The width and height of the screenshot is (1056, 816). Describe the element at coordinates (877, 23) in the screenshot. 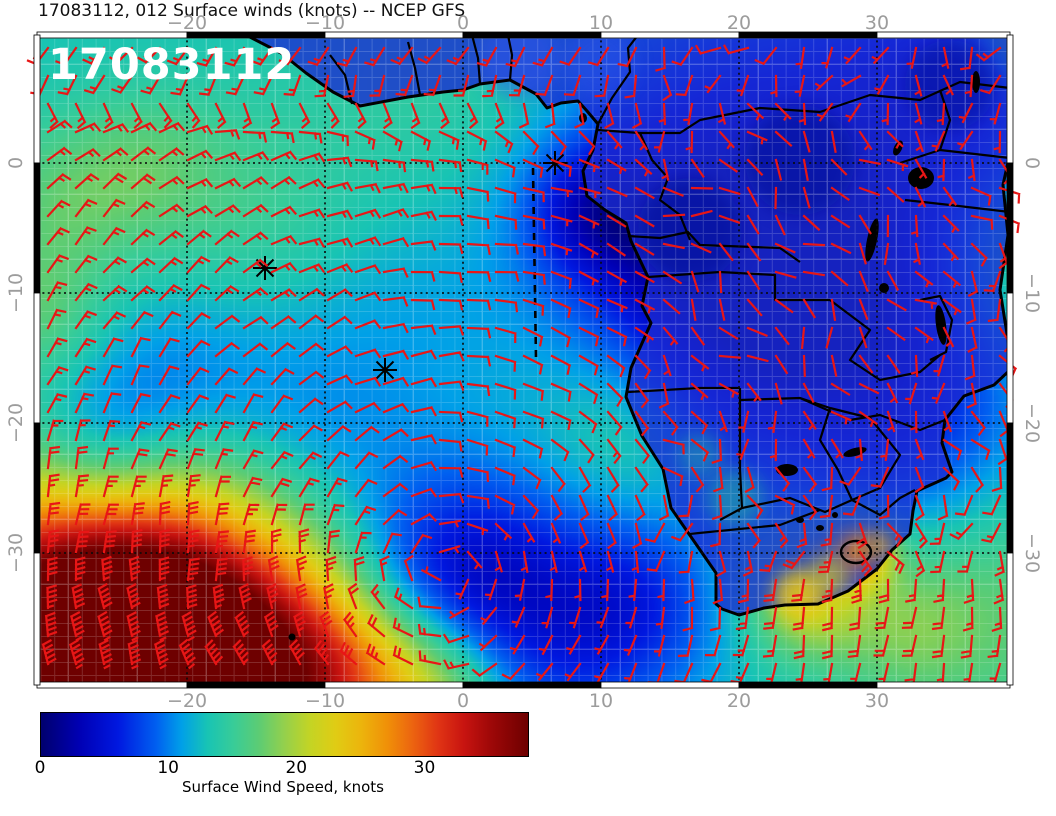

I see `lon-tick-top: 30` at that location.